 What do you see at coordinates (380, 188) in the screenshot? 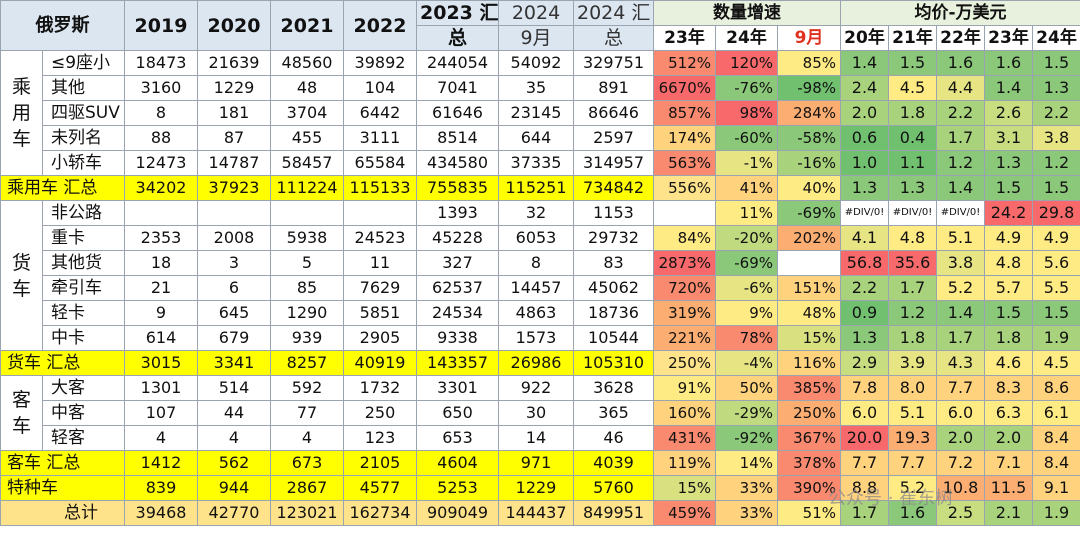
I see `value-cell: 115133` at bounding box center [380, 188].